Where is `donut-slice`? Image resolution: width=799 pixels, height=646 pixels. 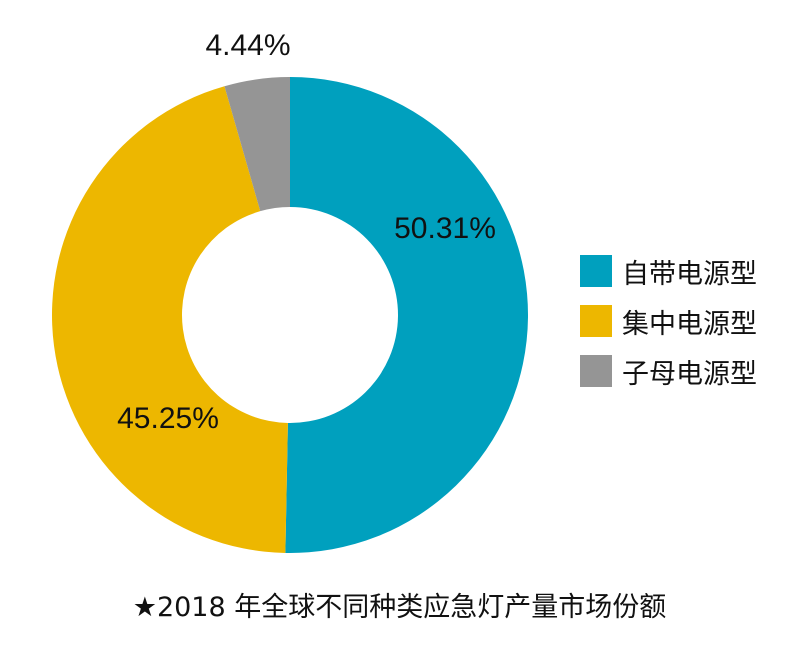
donut-slice is located at coordinates (257, 144).